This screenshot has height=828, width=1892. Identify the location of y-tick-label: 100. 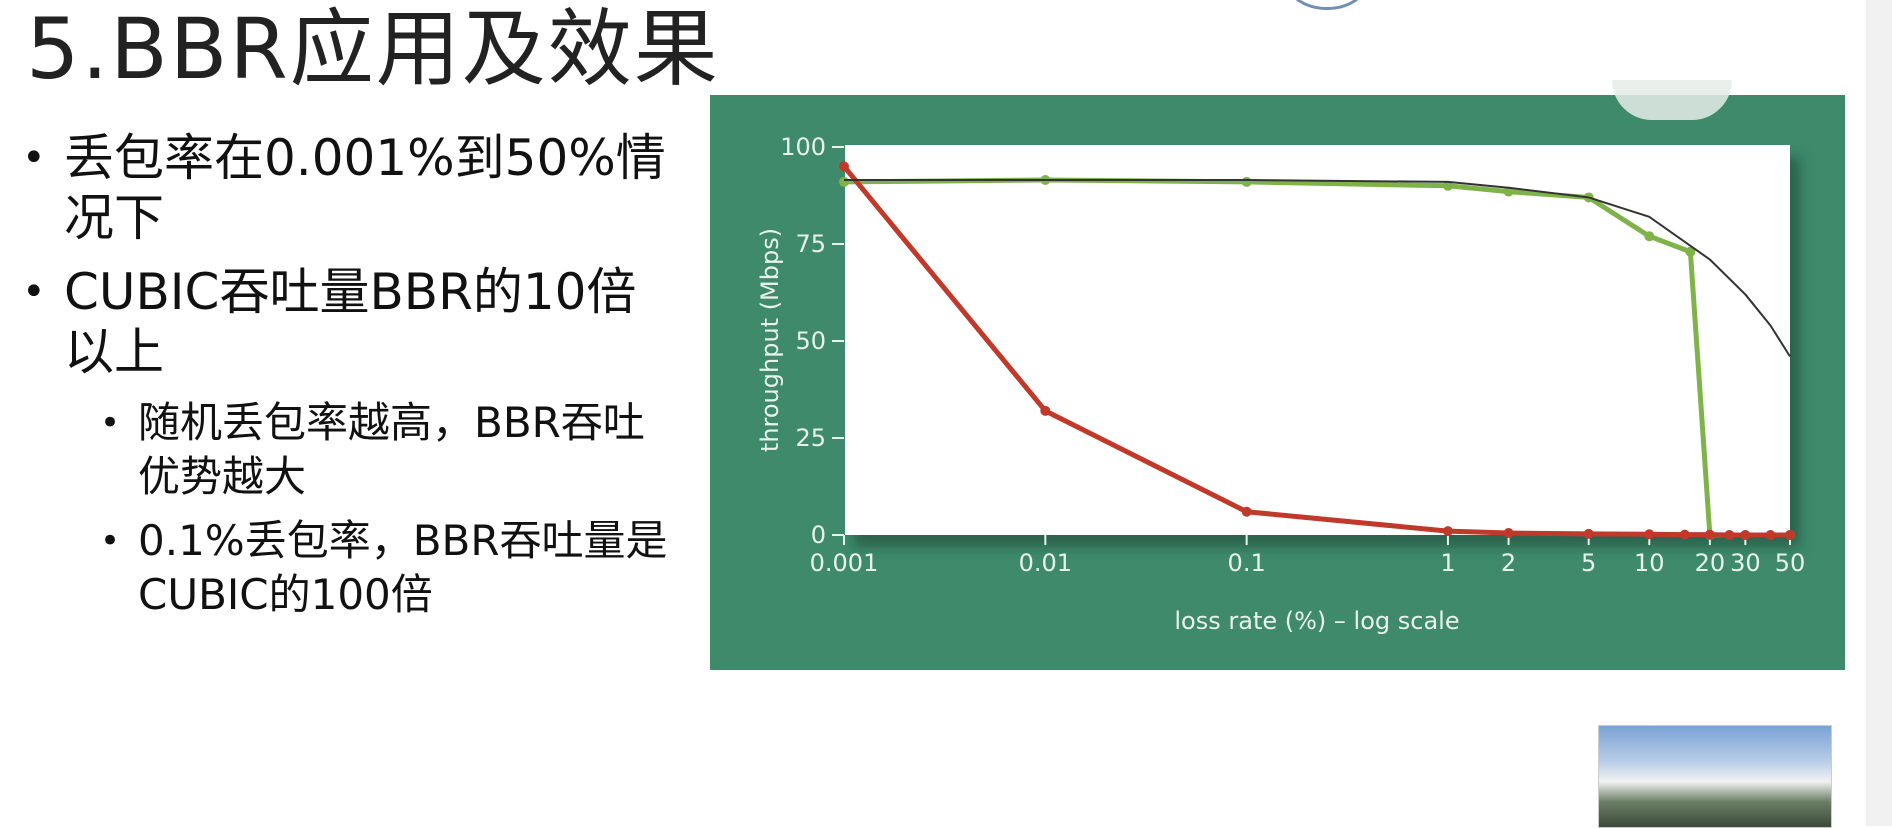
(803, 147).